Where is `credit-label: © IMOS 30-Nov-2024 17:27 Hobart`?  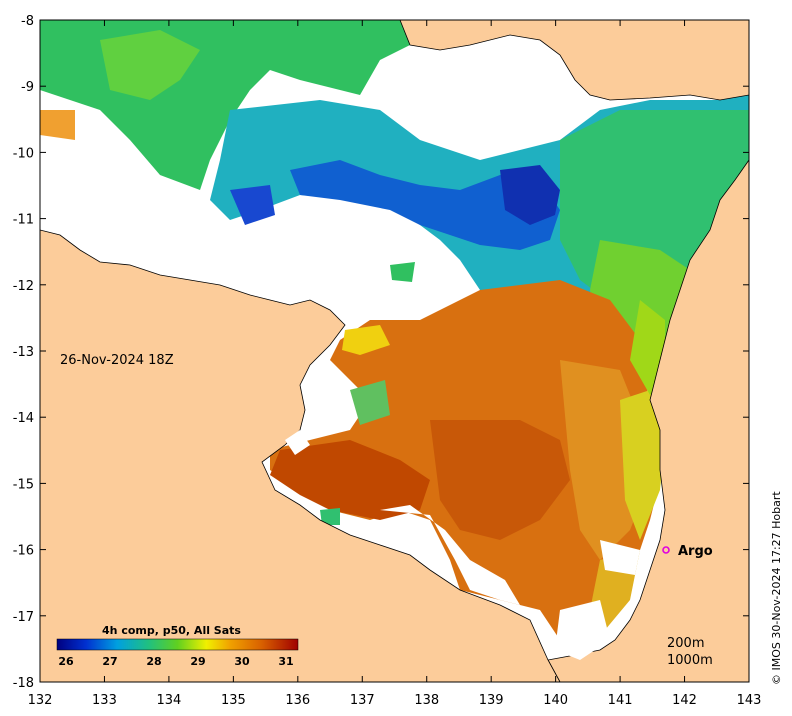
credit-label: © IMOS 30-Nov-2024 17:27 Hobart is located at coordinates (776, 588).